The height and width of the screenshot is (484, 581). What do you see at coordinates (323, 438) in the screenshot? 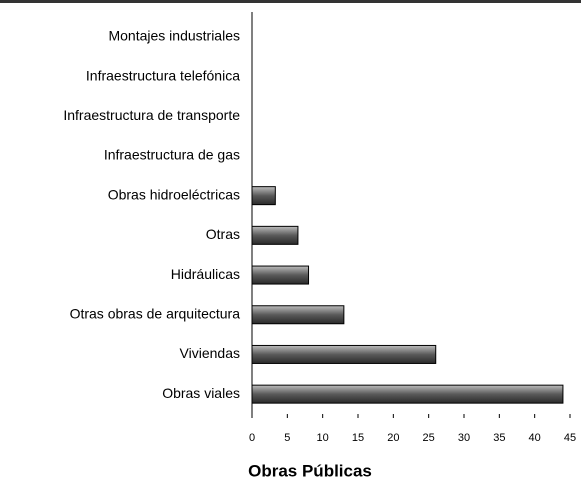
I see `x-tick-label: 10` at bounding box center [323, 438].